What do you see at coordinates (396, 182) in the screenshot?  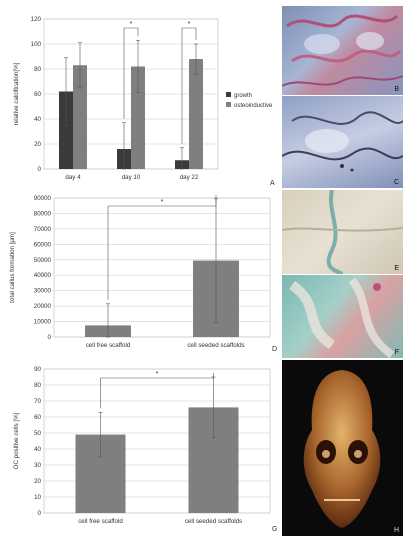 I see `panel-letter-c: C` at bounding box center [396, 182].